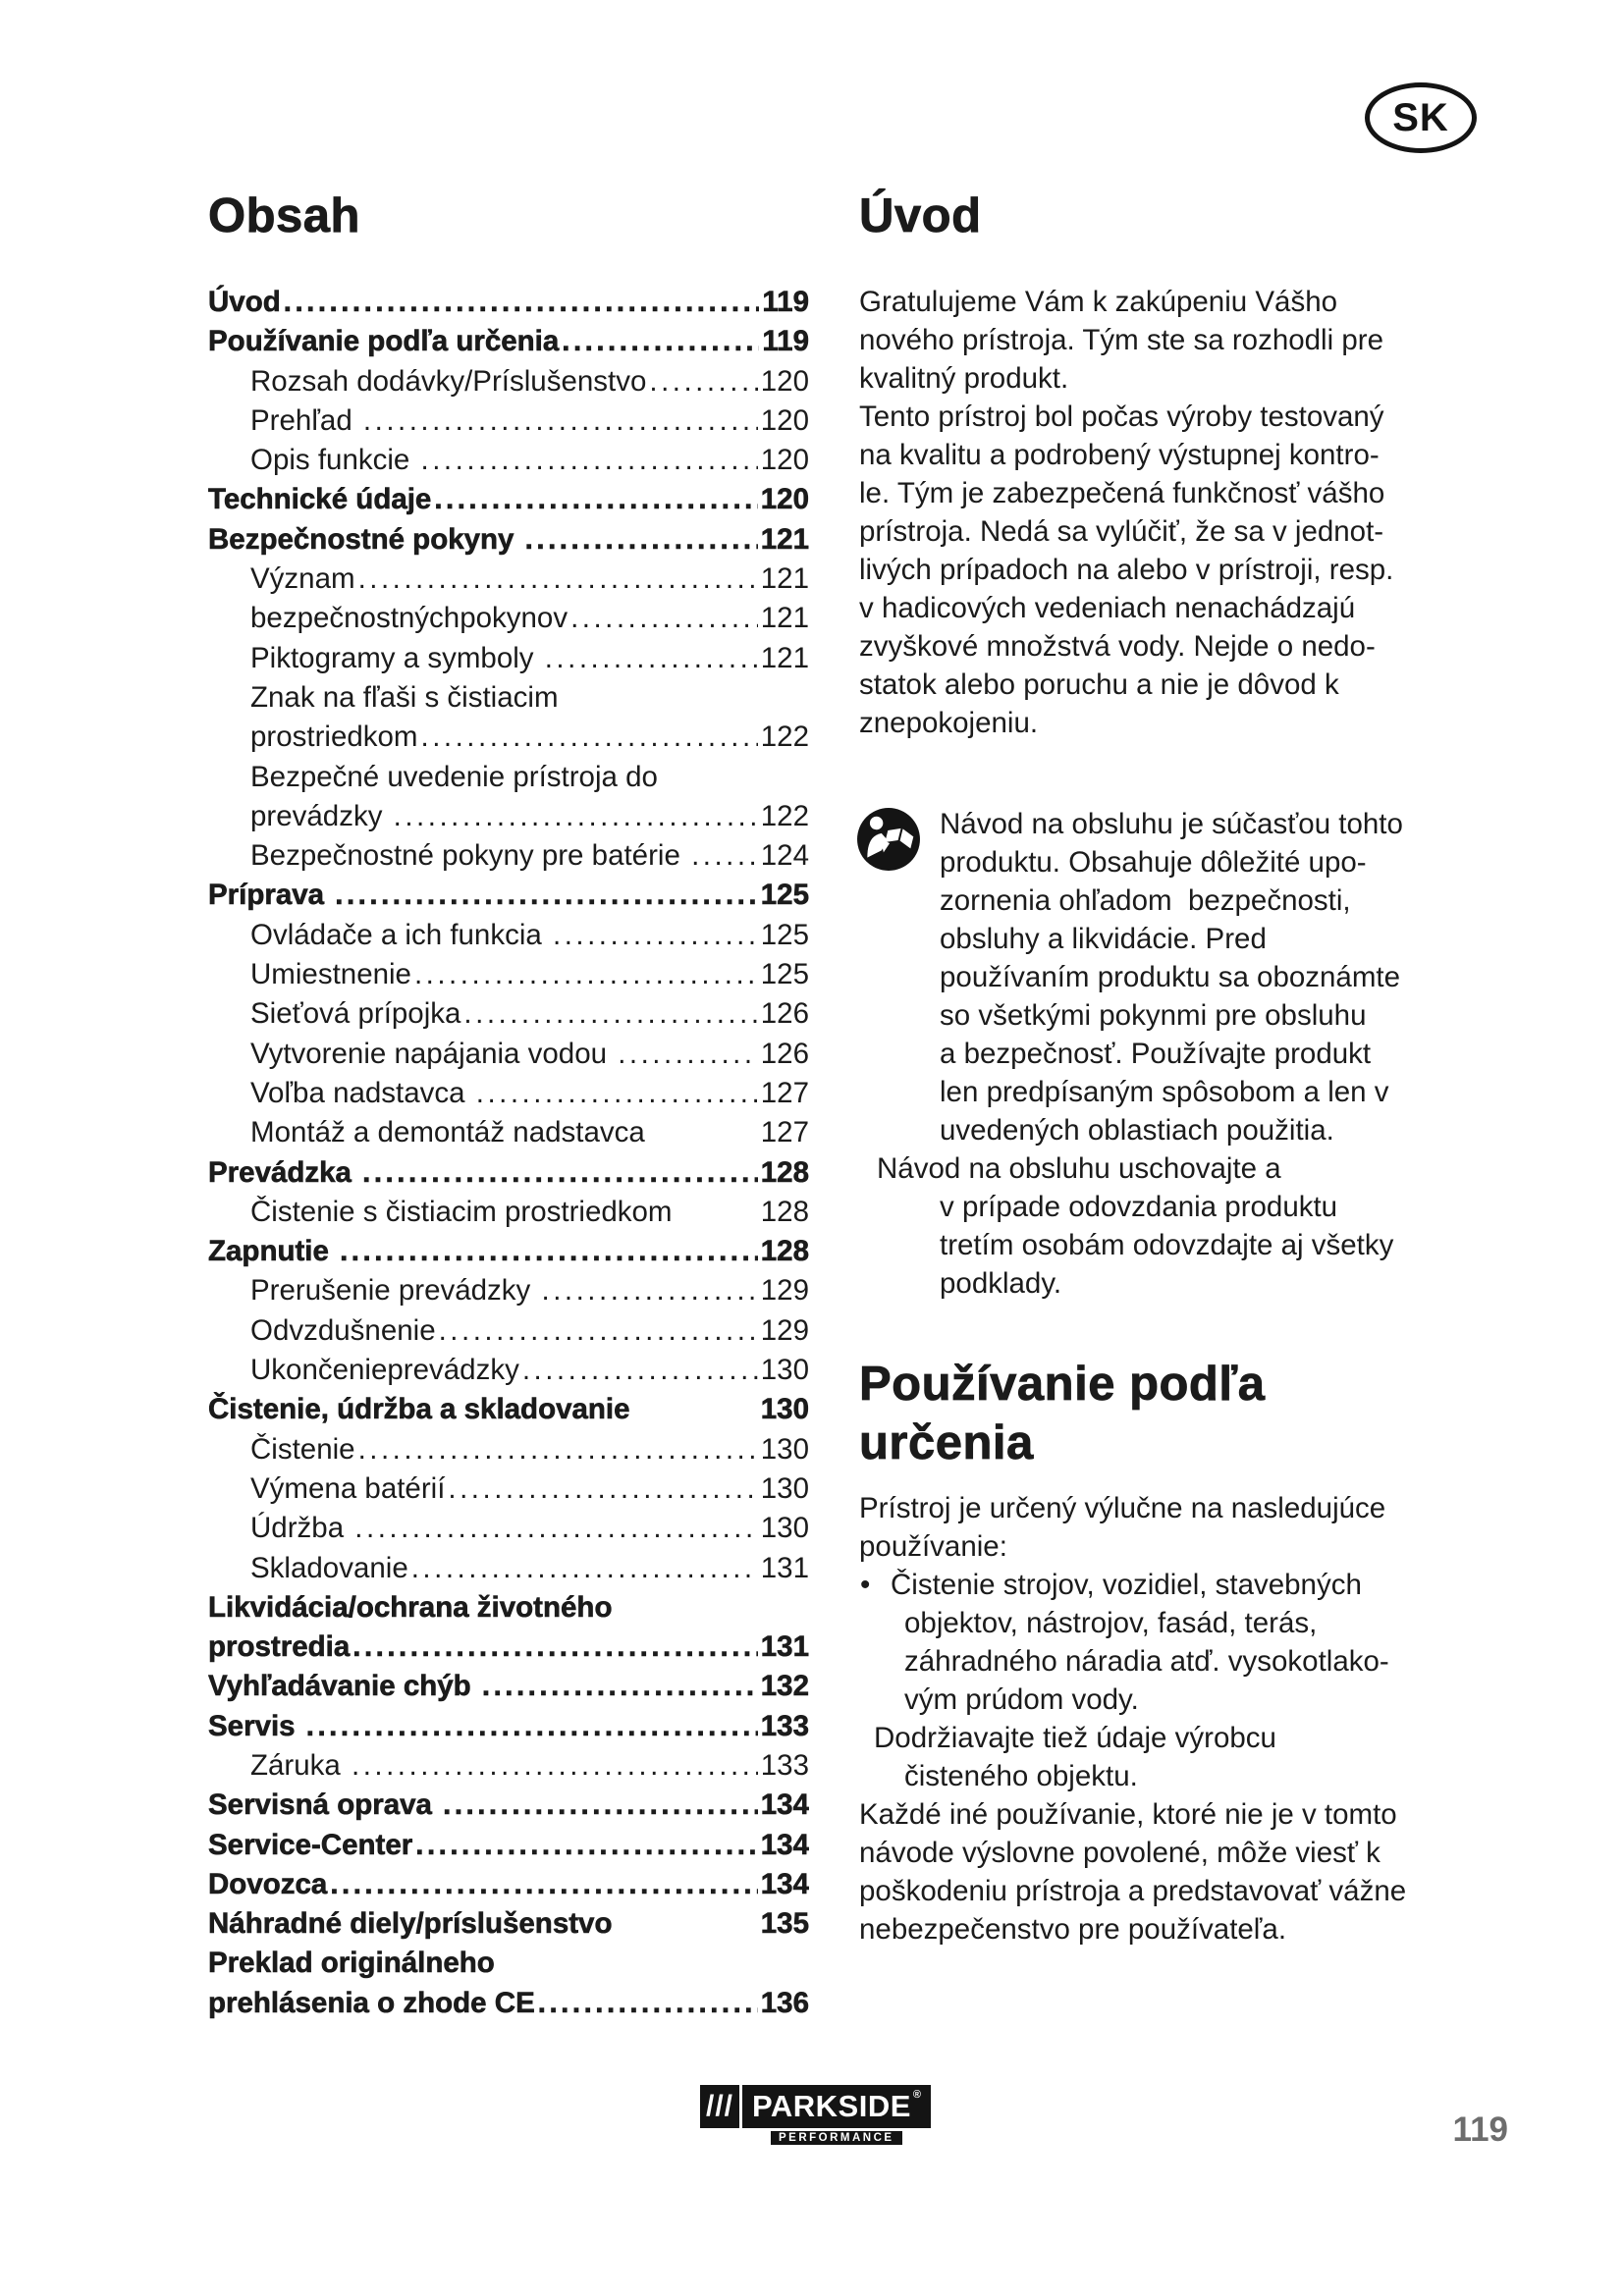 The width and height of the screenshot is (1624, 2296). I want to click on text-span: čisteného objektu., so click(1021, 1776).